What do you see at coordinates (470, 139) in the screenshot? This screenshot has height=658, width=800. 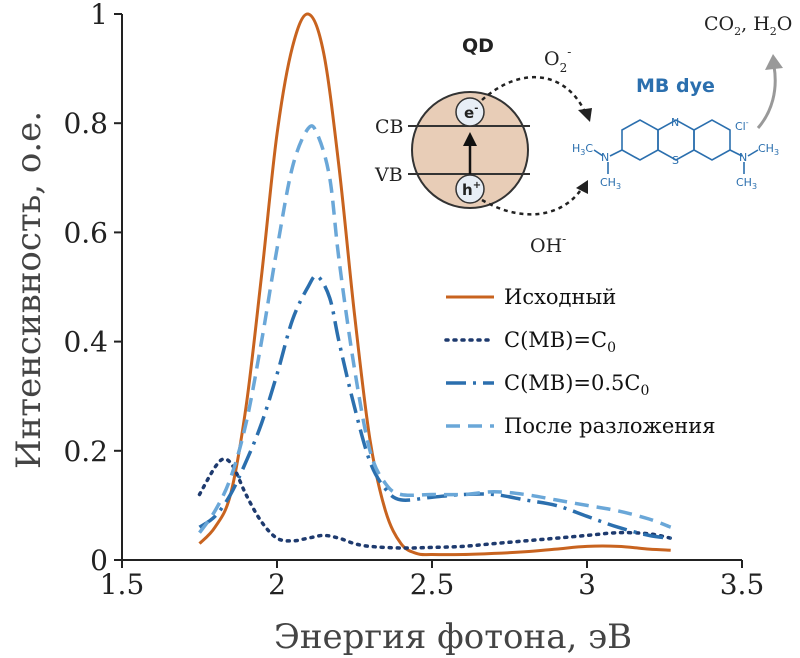 I see `excitation-arrowhead-icon` at bounding box center [470, 139].